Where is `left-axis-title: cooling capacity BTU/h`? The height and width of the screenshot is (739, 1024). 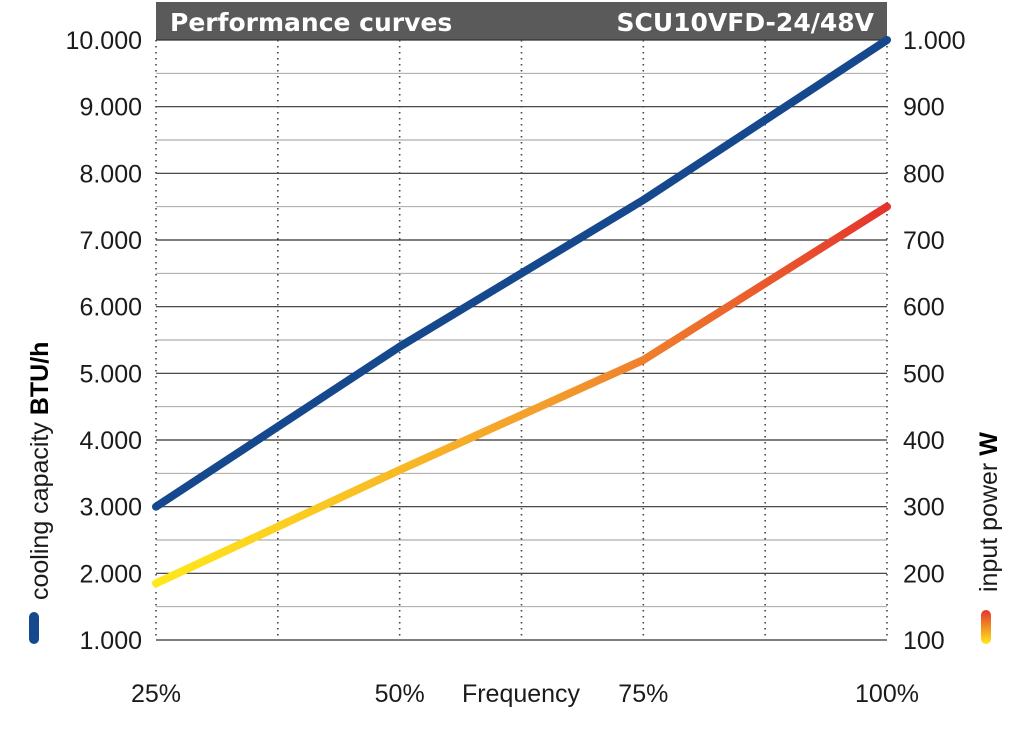
left-axis-title: cooling capacity BTU/h is located at coordinates (40, 471).